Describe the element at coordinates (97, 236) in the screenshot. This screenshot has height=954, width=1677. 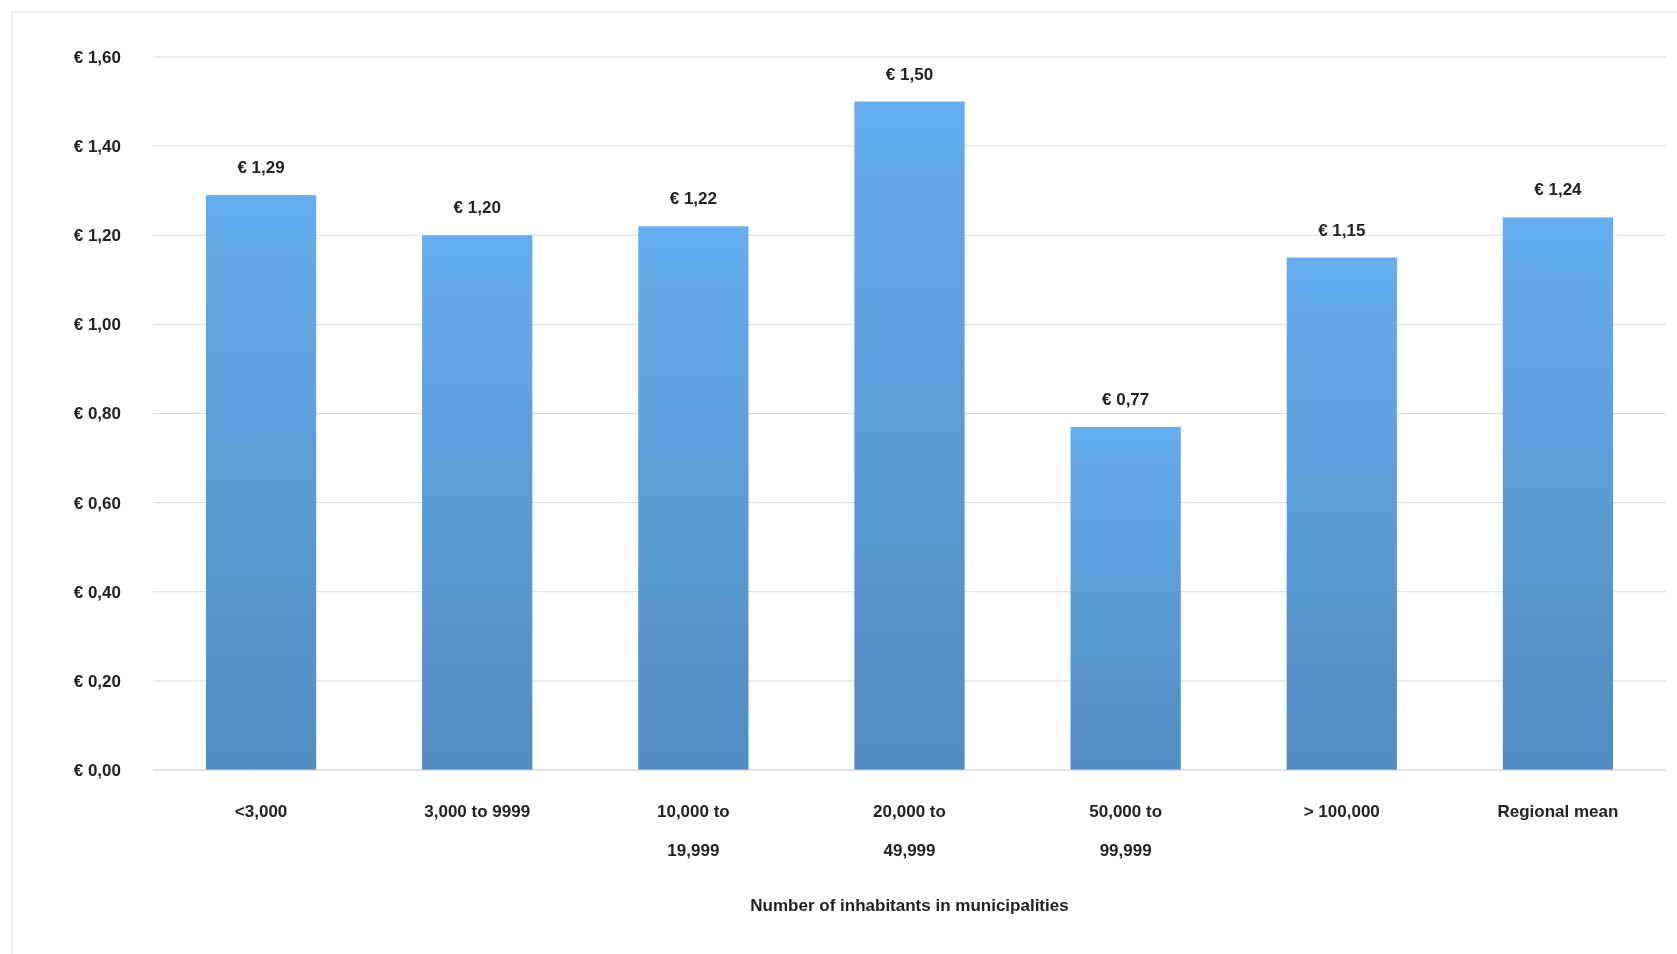
I see `y-tick-label: € 1,20` at that location.